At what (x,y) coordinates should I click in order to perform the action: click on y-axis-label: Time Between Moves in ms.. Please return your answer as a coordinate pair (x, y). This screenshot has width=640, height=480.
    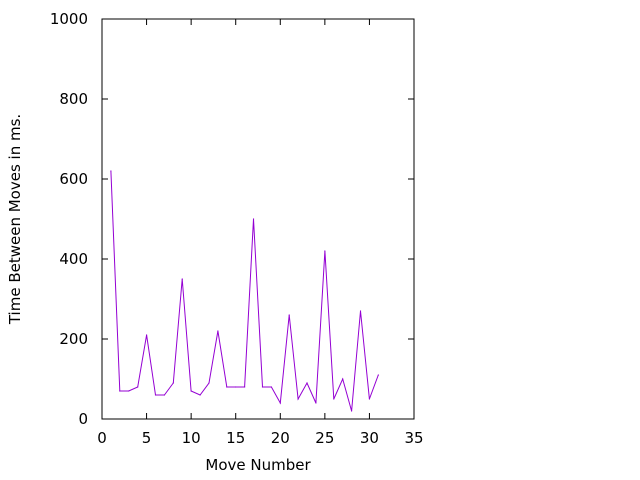
    Looking at the image, I should click on (15, 219).